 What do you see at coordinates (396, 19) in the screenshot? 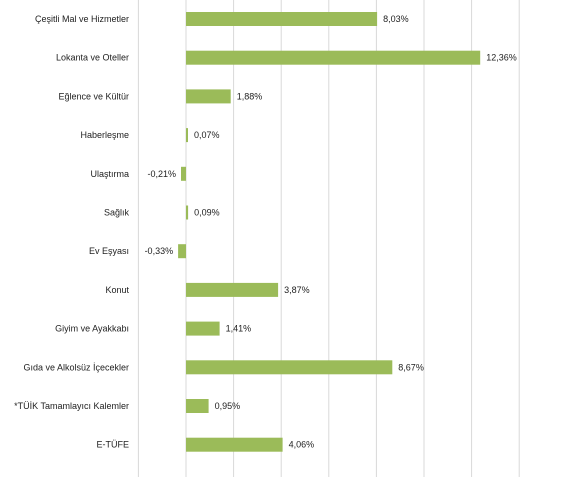
I see `value-label: 8,03%` at bounding box center [396, 19].